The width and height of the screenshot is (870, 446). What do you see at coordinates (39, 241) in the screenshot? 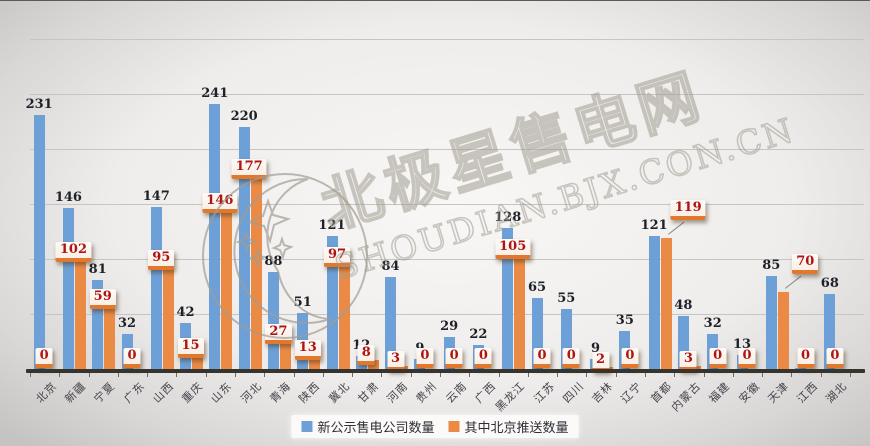
I see `bar-blue-北京` at bounding box center [39, 241].